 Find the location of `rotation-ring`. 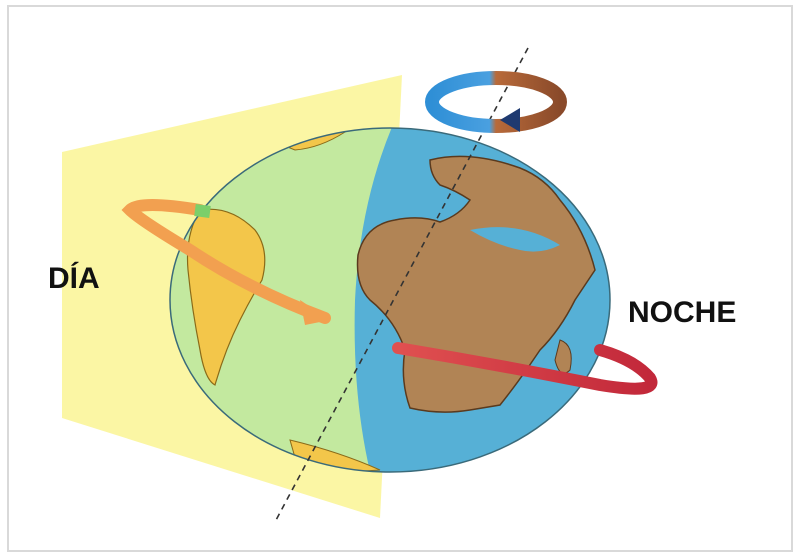

rotation-ring is located at coordinates (496, 102).